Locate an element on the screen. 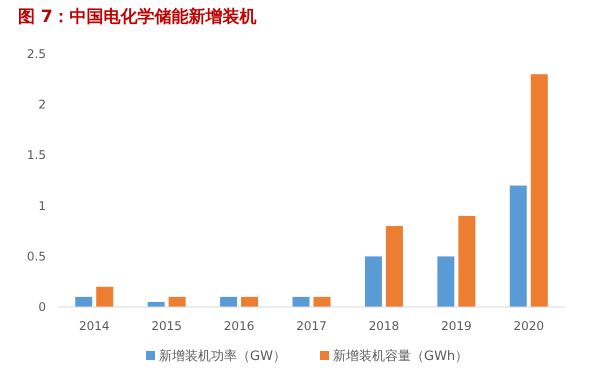  y-tick-label: 1.5 is located at coordinates (36, 155).